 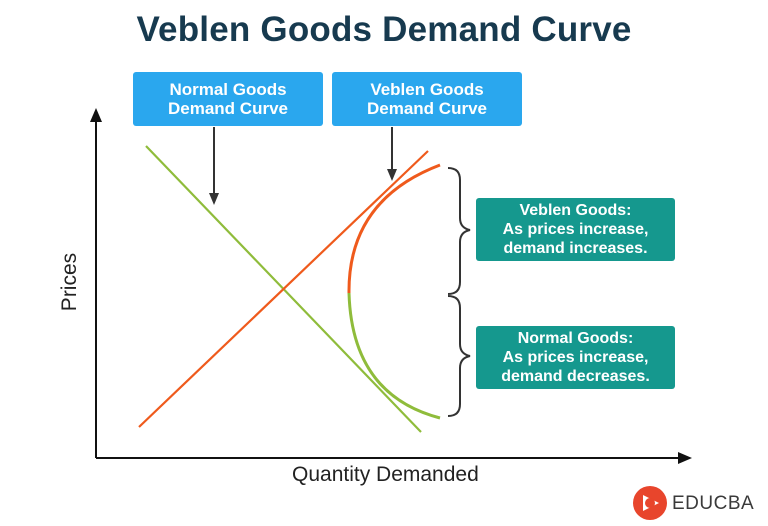 I want to click on y-axis-label: Prices, so click(x=69, y=282).